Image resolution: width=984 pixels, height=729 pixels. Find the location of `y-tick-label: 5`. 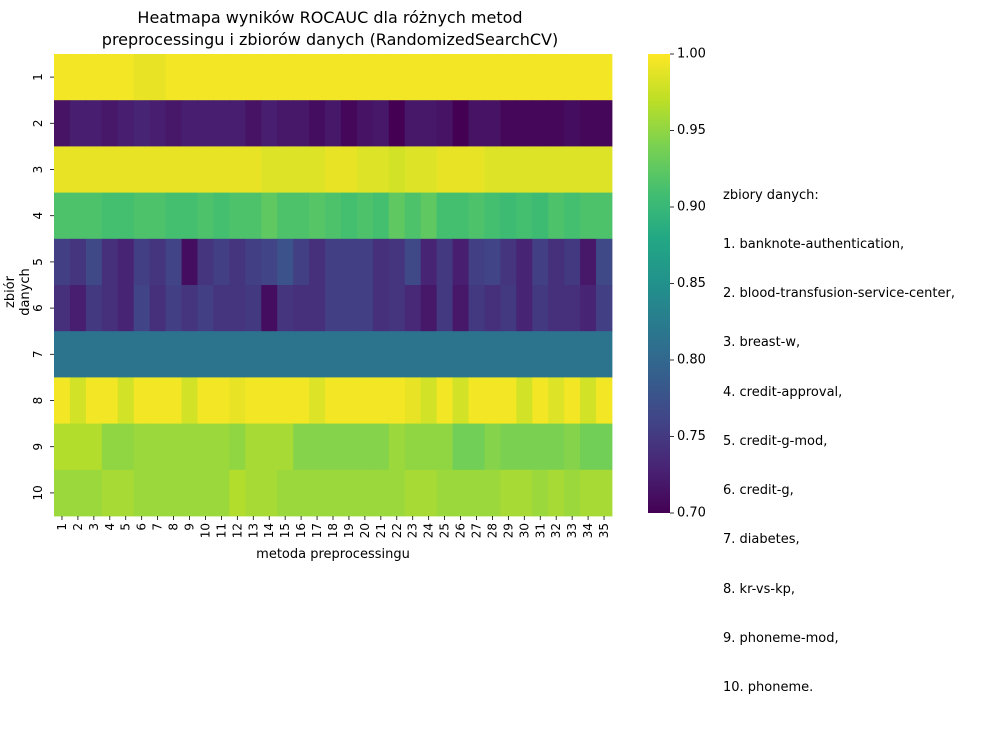

y-tick-label: 5 is located at coordinates (38, 262).